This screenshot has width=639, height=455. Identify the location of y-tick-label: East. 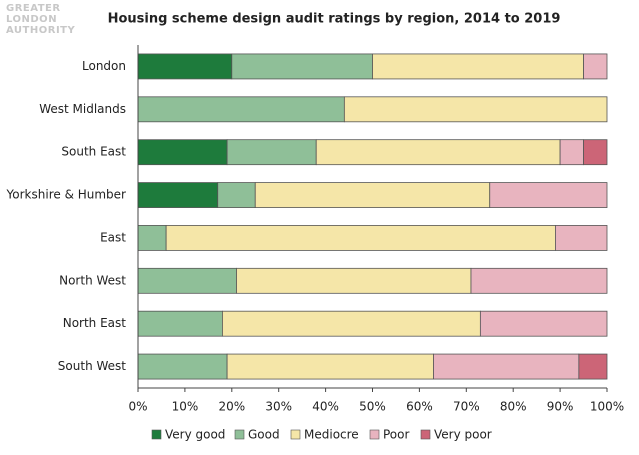
(113, 237).